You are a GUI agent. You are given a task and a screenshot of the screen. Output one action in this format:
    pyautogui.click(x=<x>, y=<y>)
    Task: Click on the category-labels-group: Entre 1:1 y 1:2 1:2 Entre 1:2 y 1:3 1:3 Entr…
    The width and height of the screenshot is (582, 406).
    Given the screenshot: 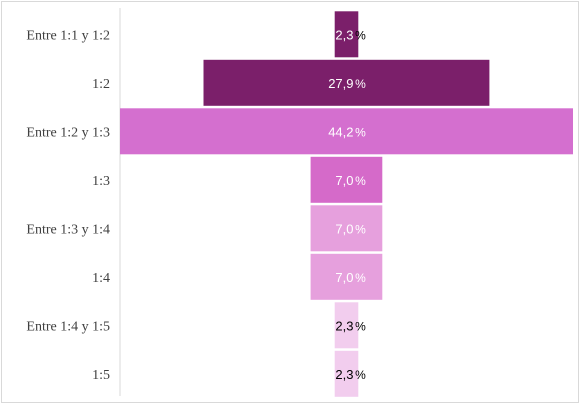 What is the action you would take?
    pyautogui.click(x=68, y=205)
    